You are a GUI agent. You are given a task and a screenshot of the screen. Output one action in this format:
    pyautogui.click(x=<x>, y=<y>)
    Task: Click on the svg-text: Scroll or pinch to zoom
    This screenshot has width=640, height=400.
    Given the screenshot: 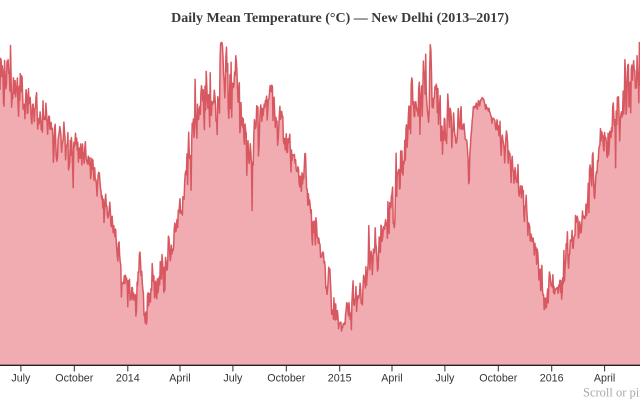 What is the action you would take?
    pyautogui.click(x=611, y=393)
    